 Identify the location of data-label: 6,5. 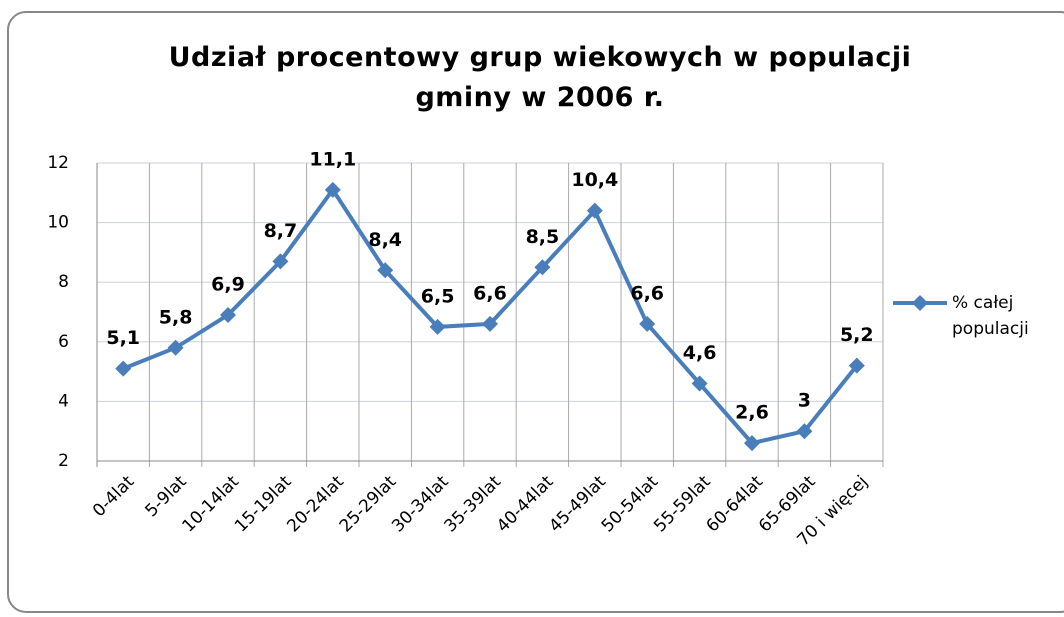
(438, 296).